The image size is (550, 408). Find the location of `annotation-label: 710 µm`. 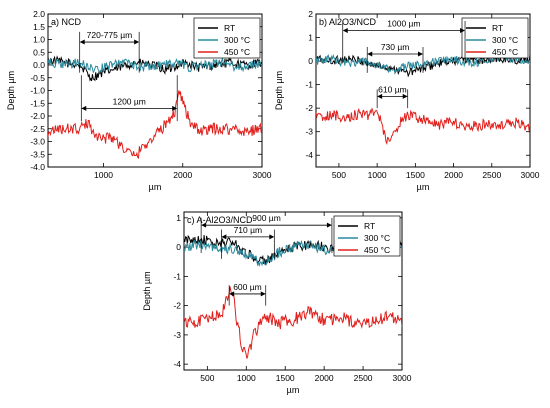

annotation-label: 710 µm is located at coordinates (248, 230).